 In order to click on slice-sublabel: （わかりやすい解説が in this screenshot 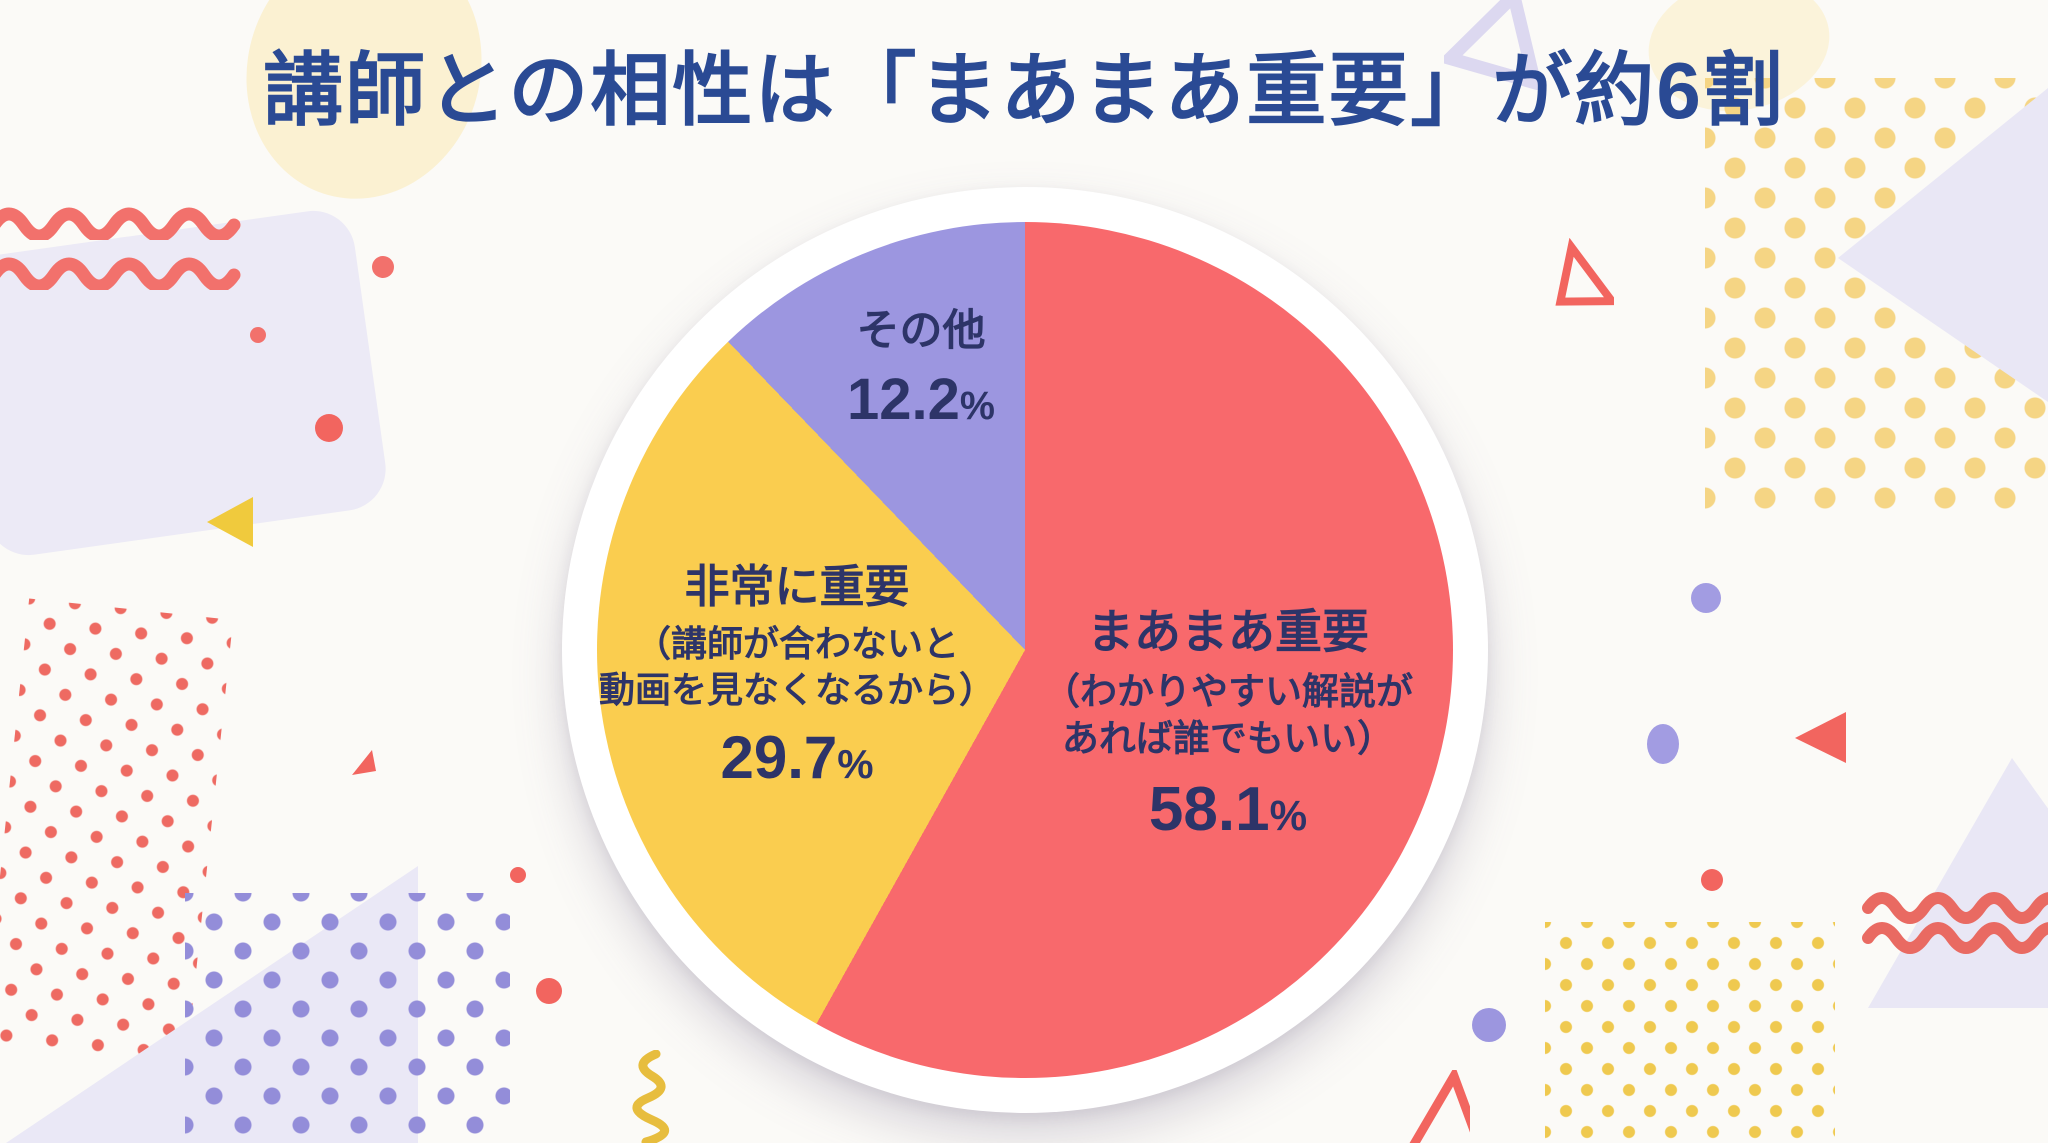, I will do `click(1228, 691)`.